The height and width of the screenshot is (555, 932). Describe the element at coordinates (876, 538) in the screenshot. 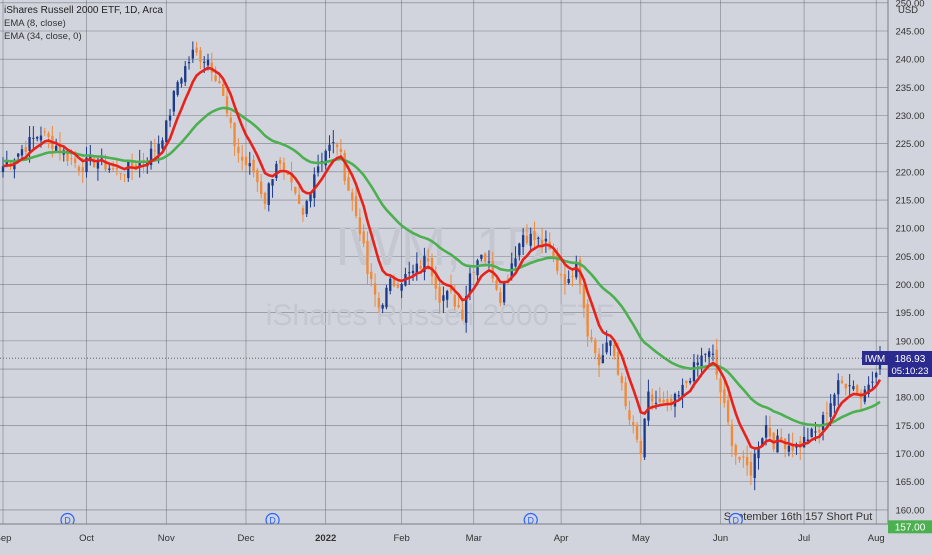

I see `x-tick-label: Aug` at that location.